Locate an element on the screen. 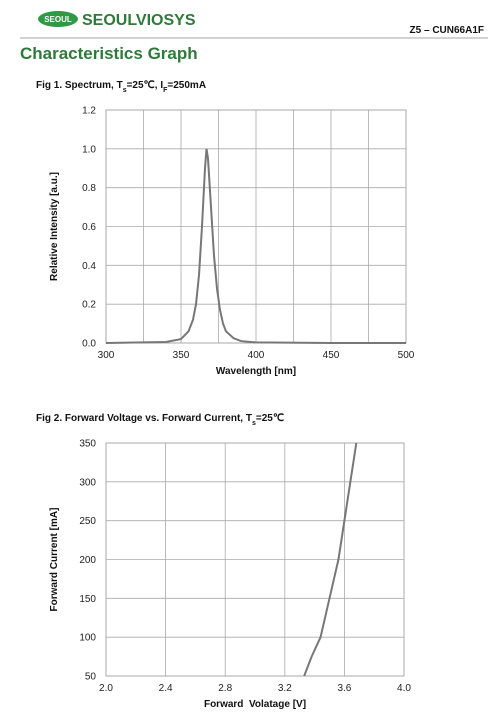 This screenshot has width=500, height=721. x-tick-label: 500 is located at coordinates (406, 355).